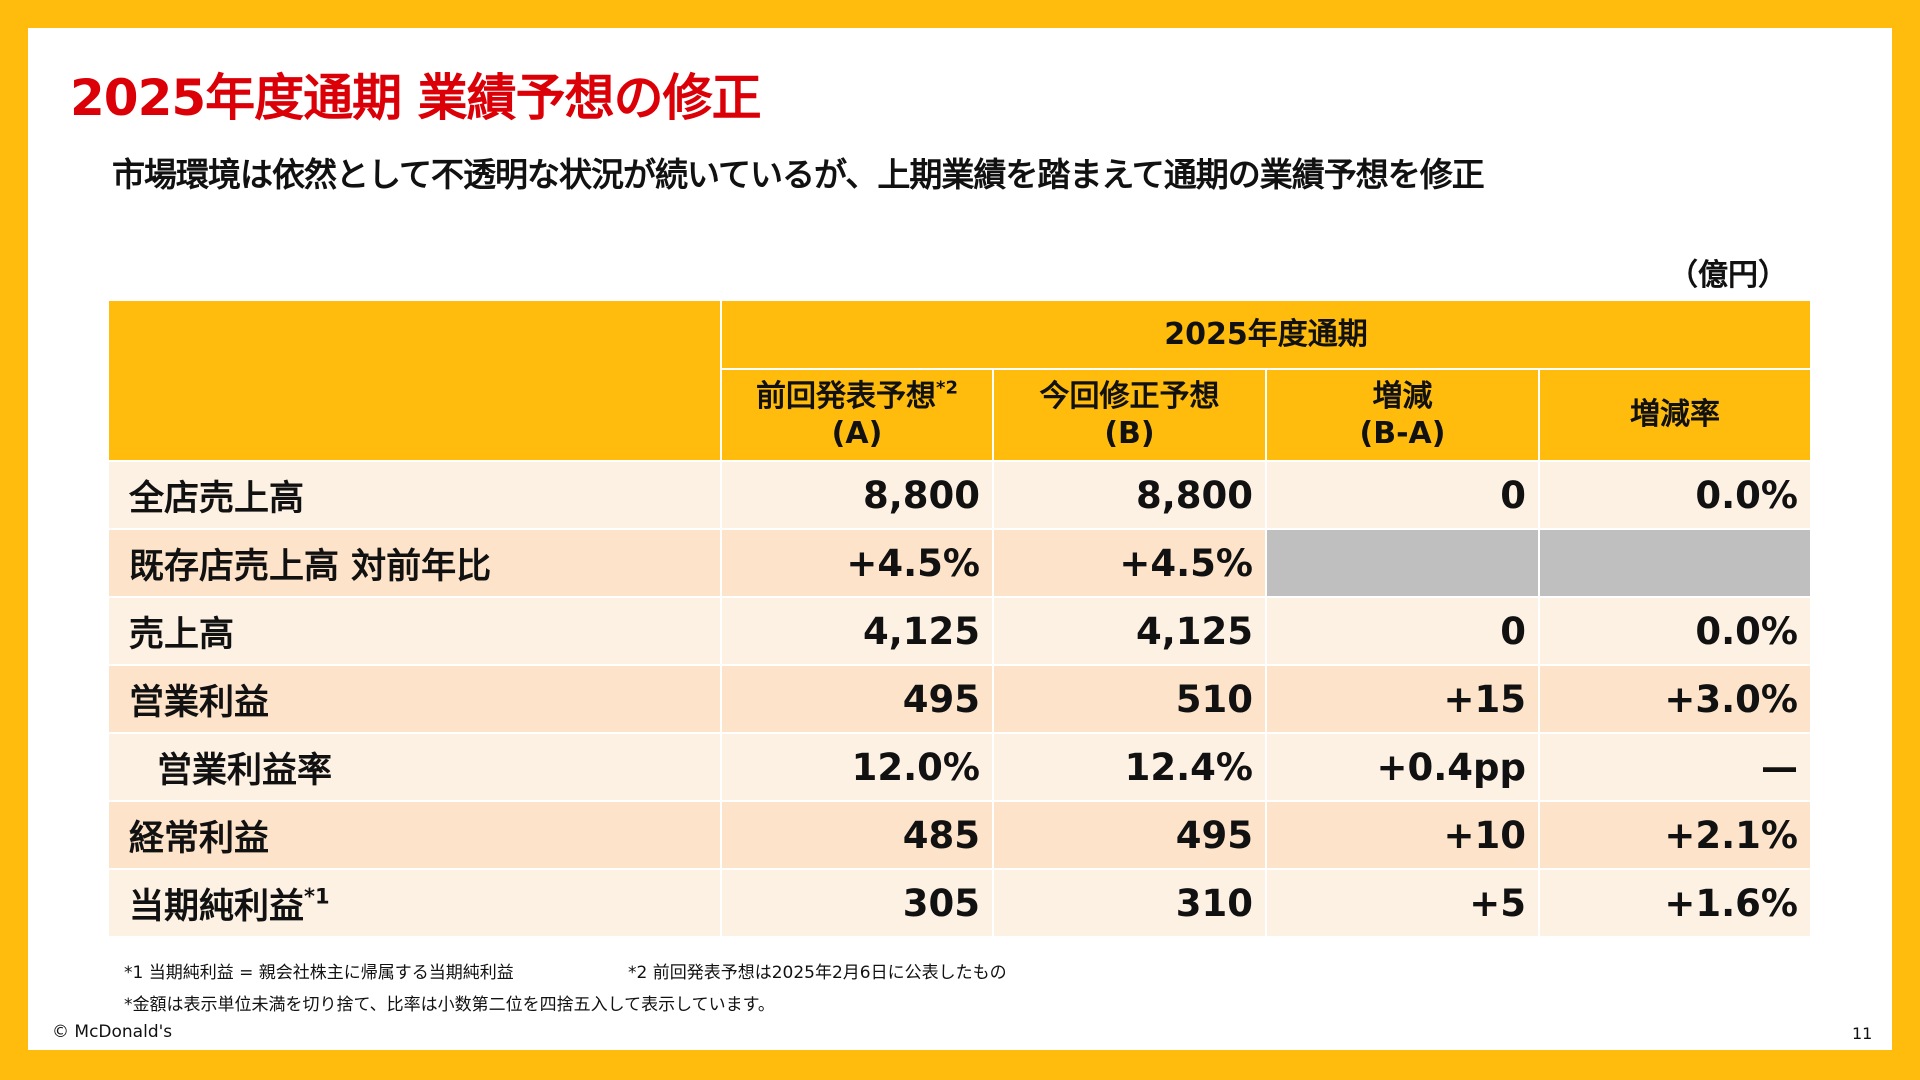 The image size is (1920, 1080). I want to click on value-rate: —, so click(1675, 767).